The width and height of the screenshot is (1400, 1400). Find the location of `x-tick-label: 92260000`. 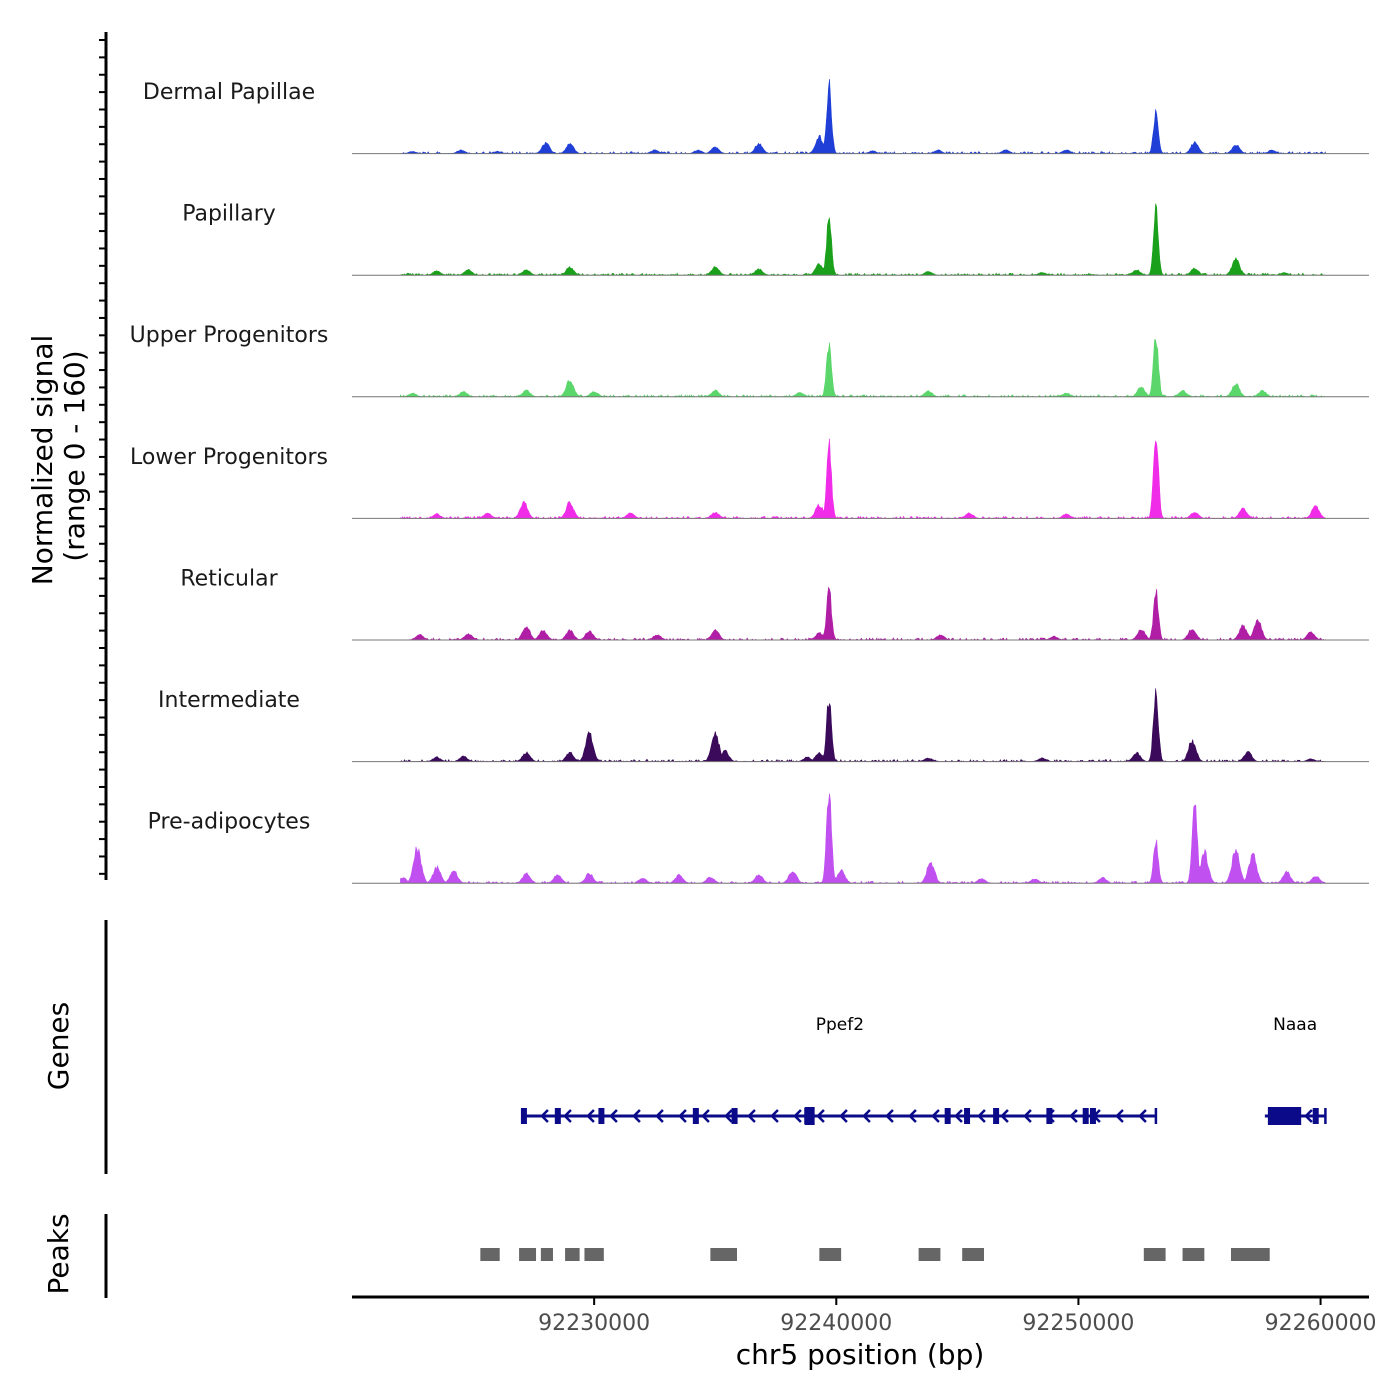

x-tick-label: 92260000 is located at coordinates (1321, 1323).